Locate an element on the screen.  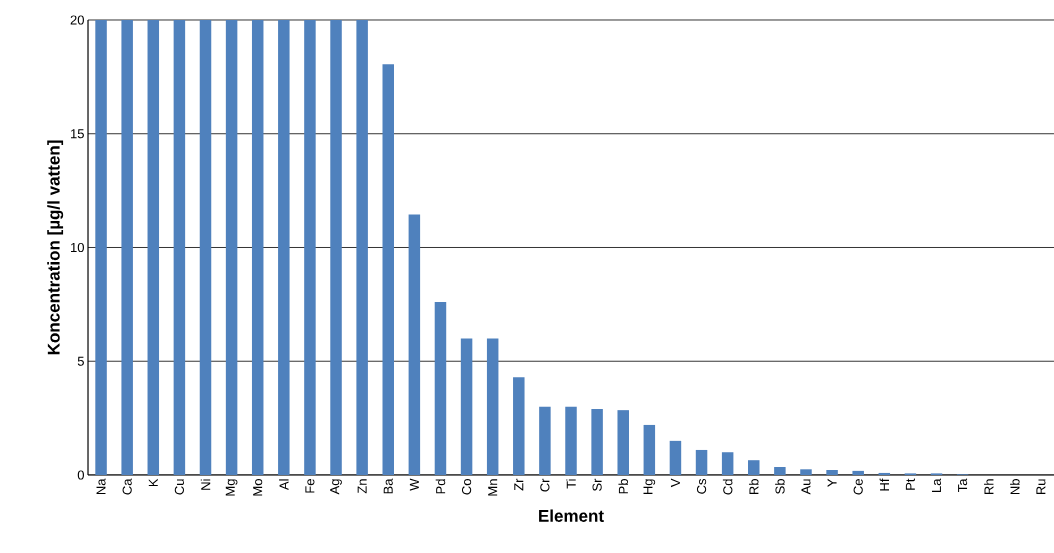
x-tick-label: Rb is located at coordinates (753, 487).